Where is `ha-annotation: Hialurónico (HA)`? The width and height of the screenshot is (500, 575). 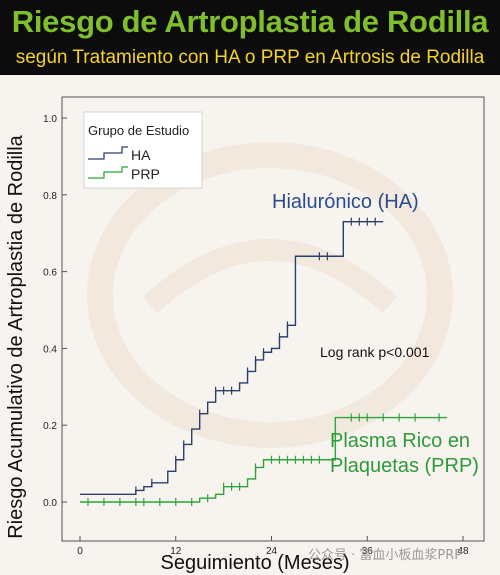 ha-annotation: Hialurónico (HA) is located at coordinates (345, 202).